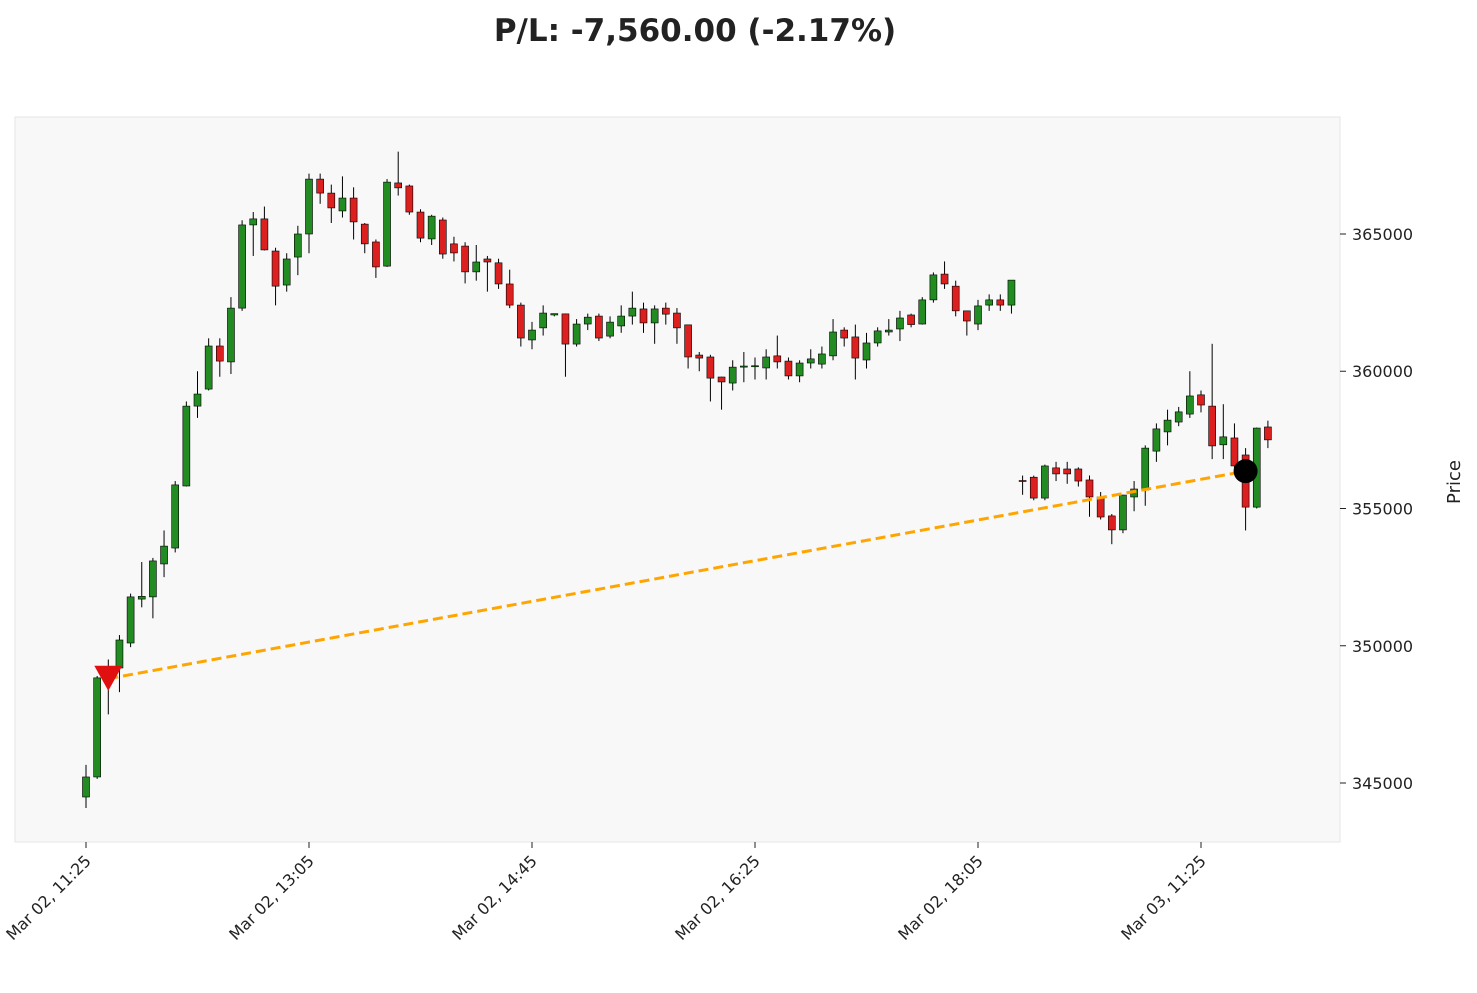 This screenshot has height=993, width=1477. What do you see at coordinates (1245, 471) in the screenshot?
I see `exit-marker` at bounding box center [1245, 471].